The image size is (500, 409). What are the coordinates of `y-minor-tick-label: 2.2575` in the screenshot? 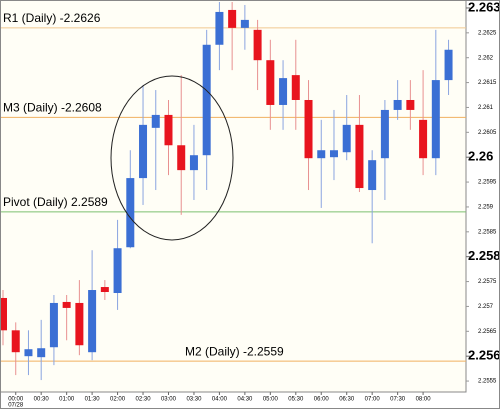 It's located at (487, 282).